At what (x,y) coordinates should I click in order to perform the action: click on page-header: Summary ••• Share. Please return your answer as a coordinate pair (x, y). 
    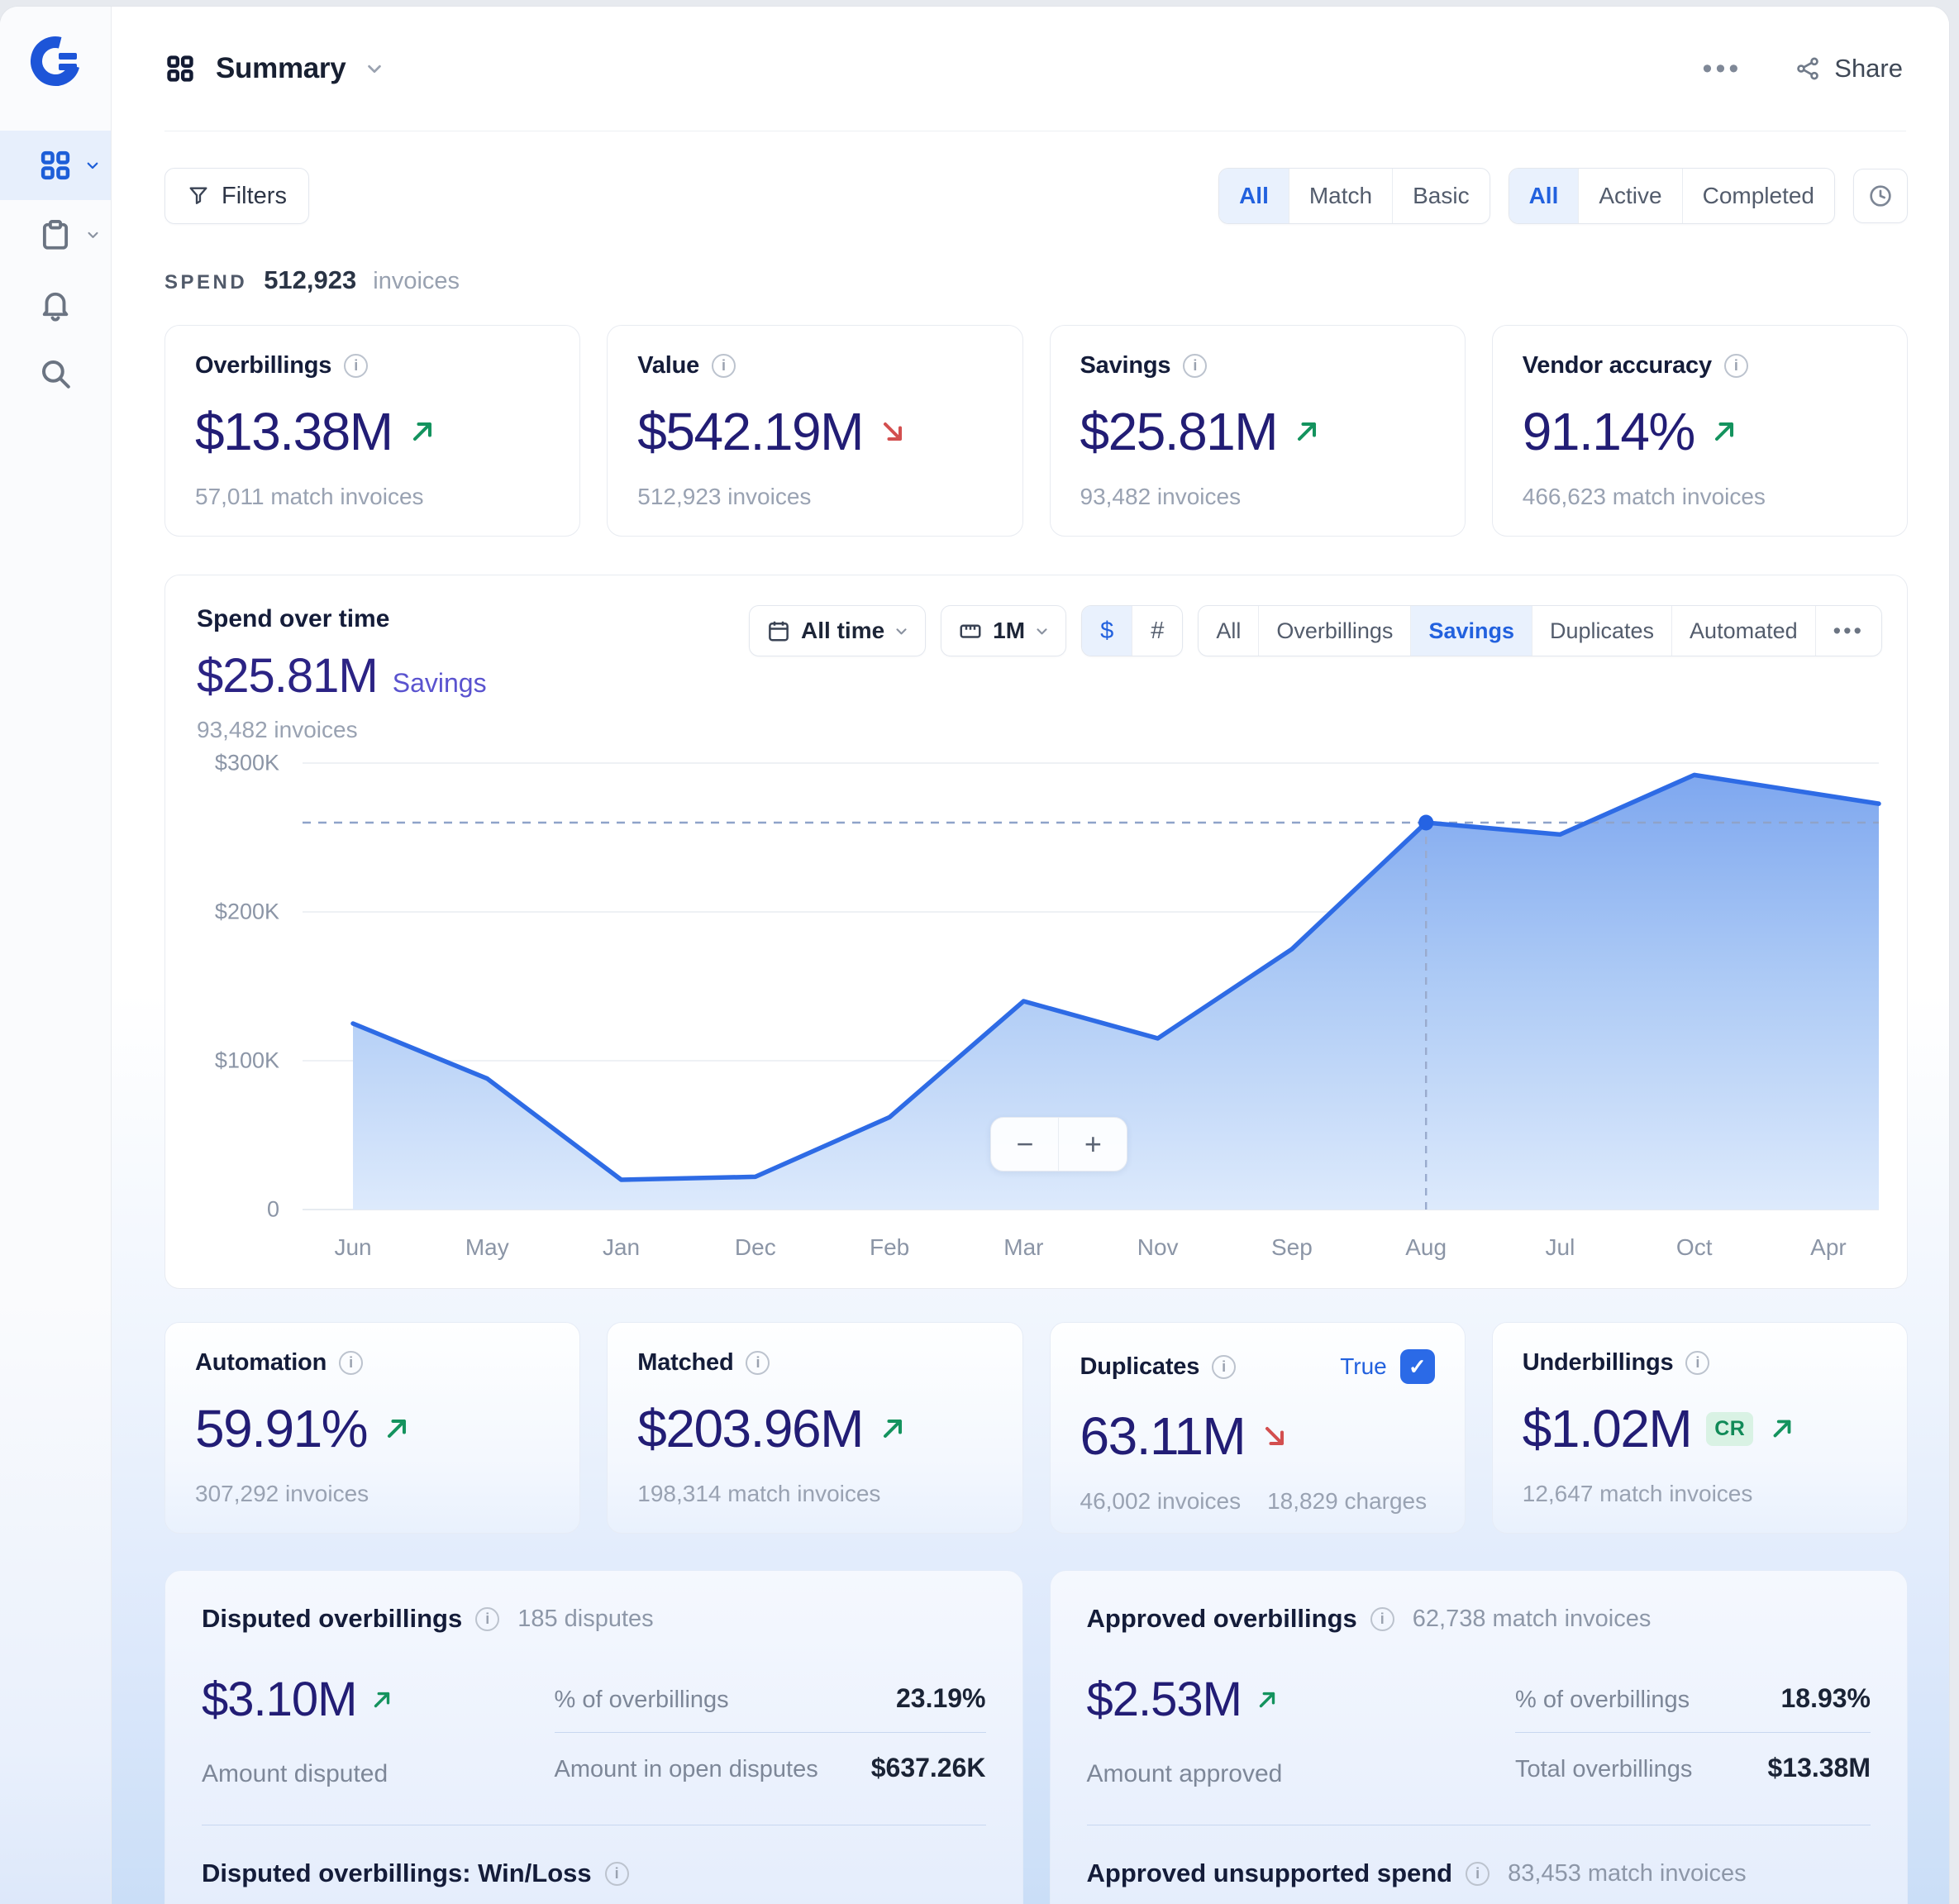
    Looking at the image, I should click on (1030, 69).